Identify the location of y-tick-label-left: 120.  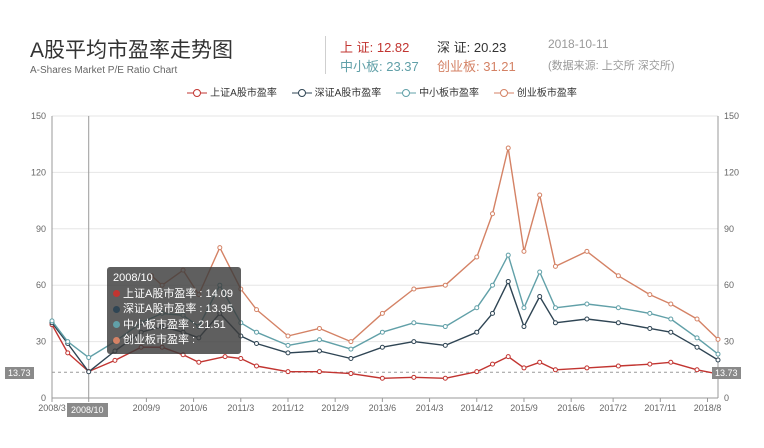
(38, 172).